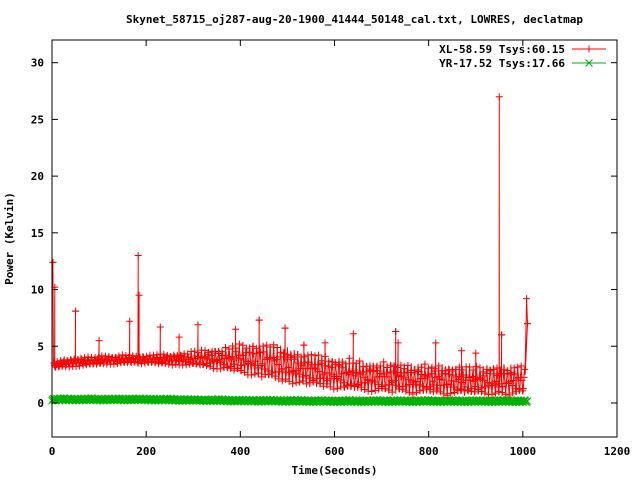 This screenshot has height=480, width=640. Describe the element at coordinates (37, 119) in the screenshot. I see `y-tick-label: 25` at that location.